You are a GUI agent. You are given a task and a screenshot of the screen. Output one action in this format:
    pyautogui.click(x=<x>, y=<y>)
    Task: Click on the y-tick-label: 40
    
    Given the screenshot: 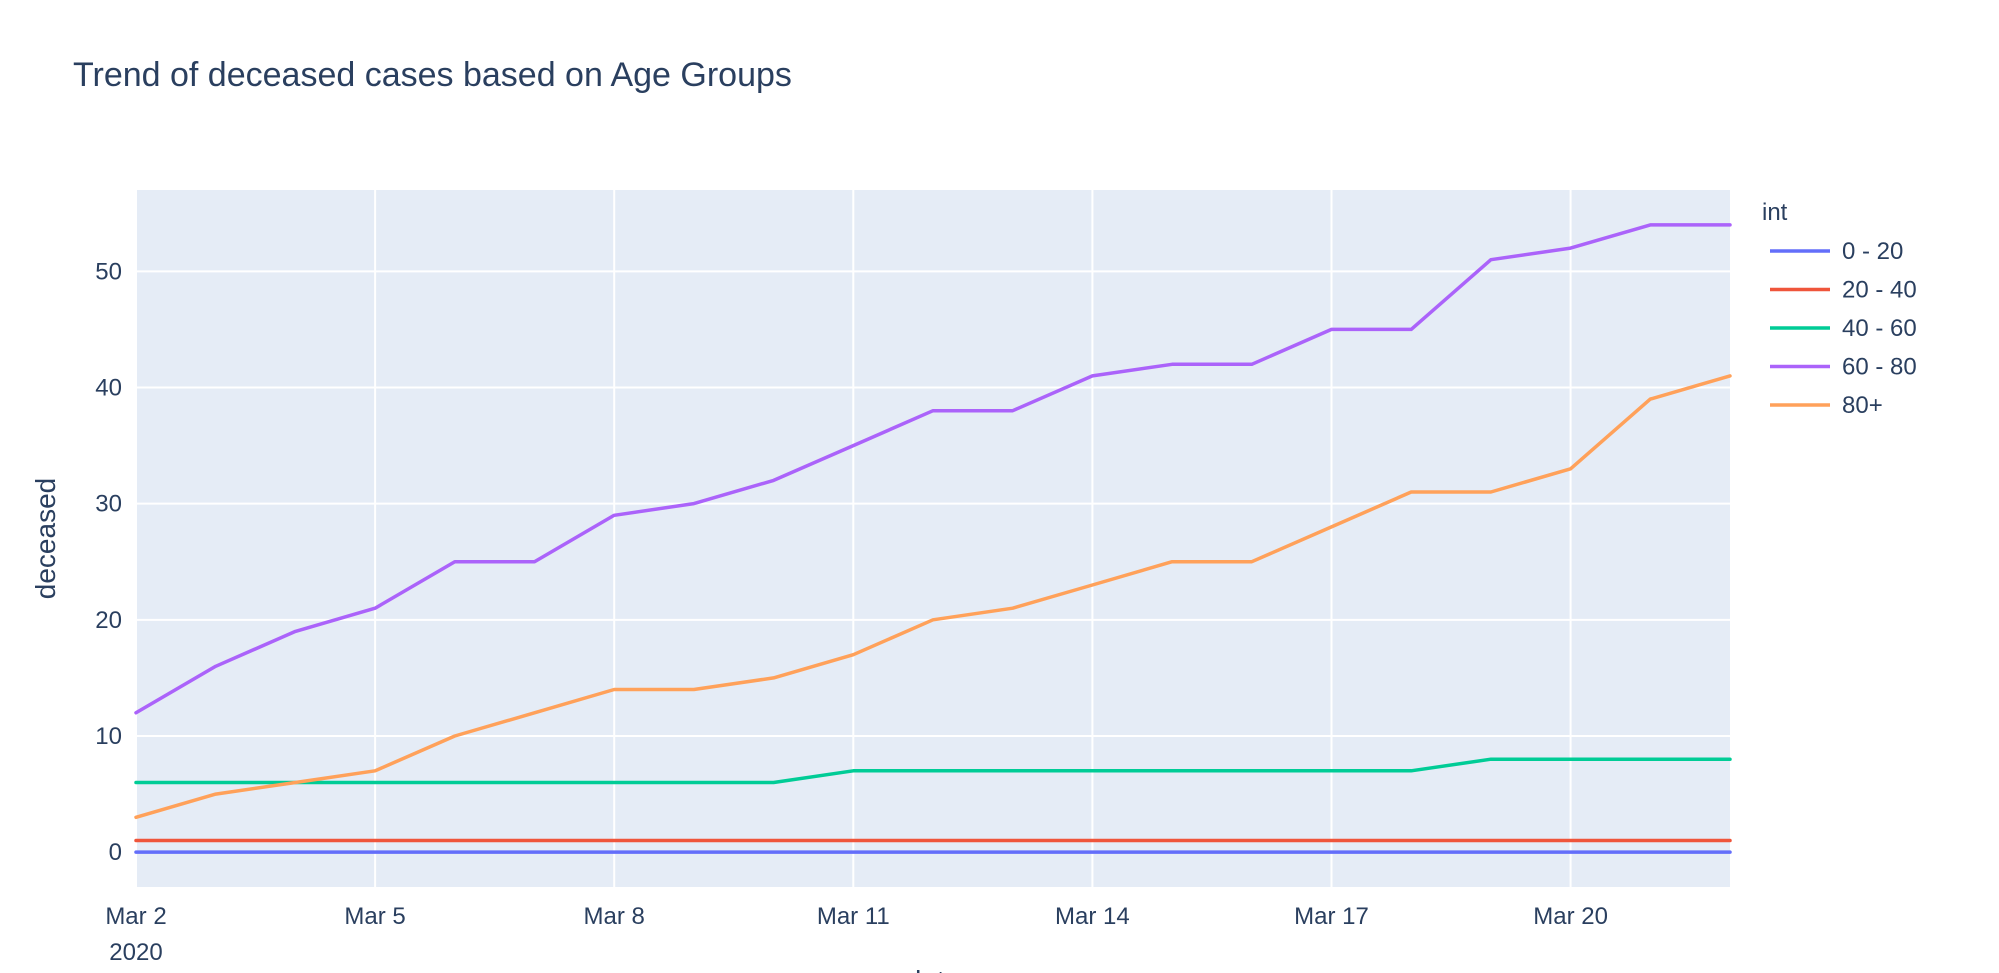 What is the action you would take?
    pyautogui.click(x=108, y=387)
    